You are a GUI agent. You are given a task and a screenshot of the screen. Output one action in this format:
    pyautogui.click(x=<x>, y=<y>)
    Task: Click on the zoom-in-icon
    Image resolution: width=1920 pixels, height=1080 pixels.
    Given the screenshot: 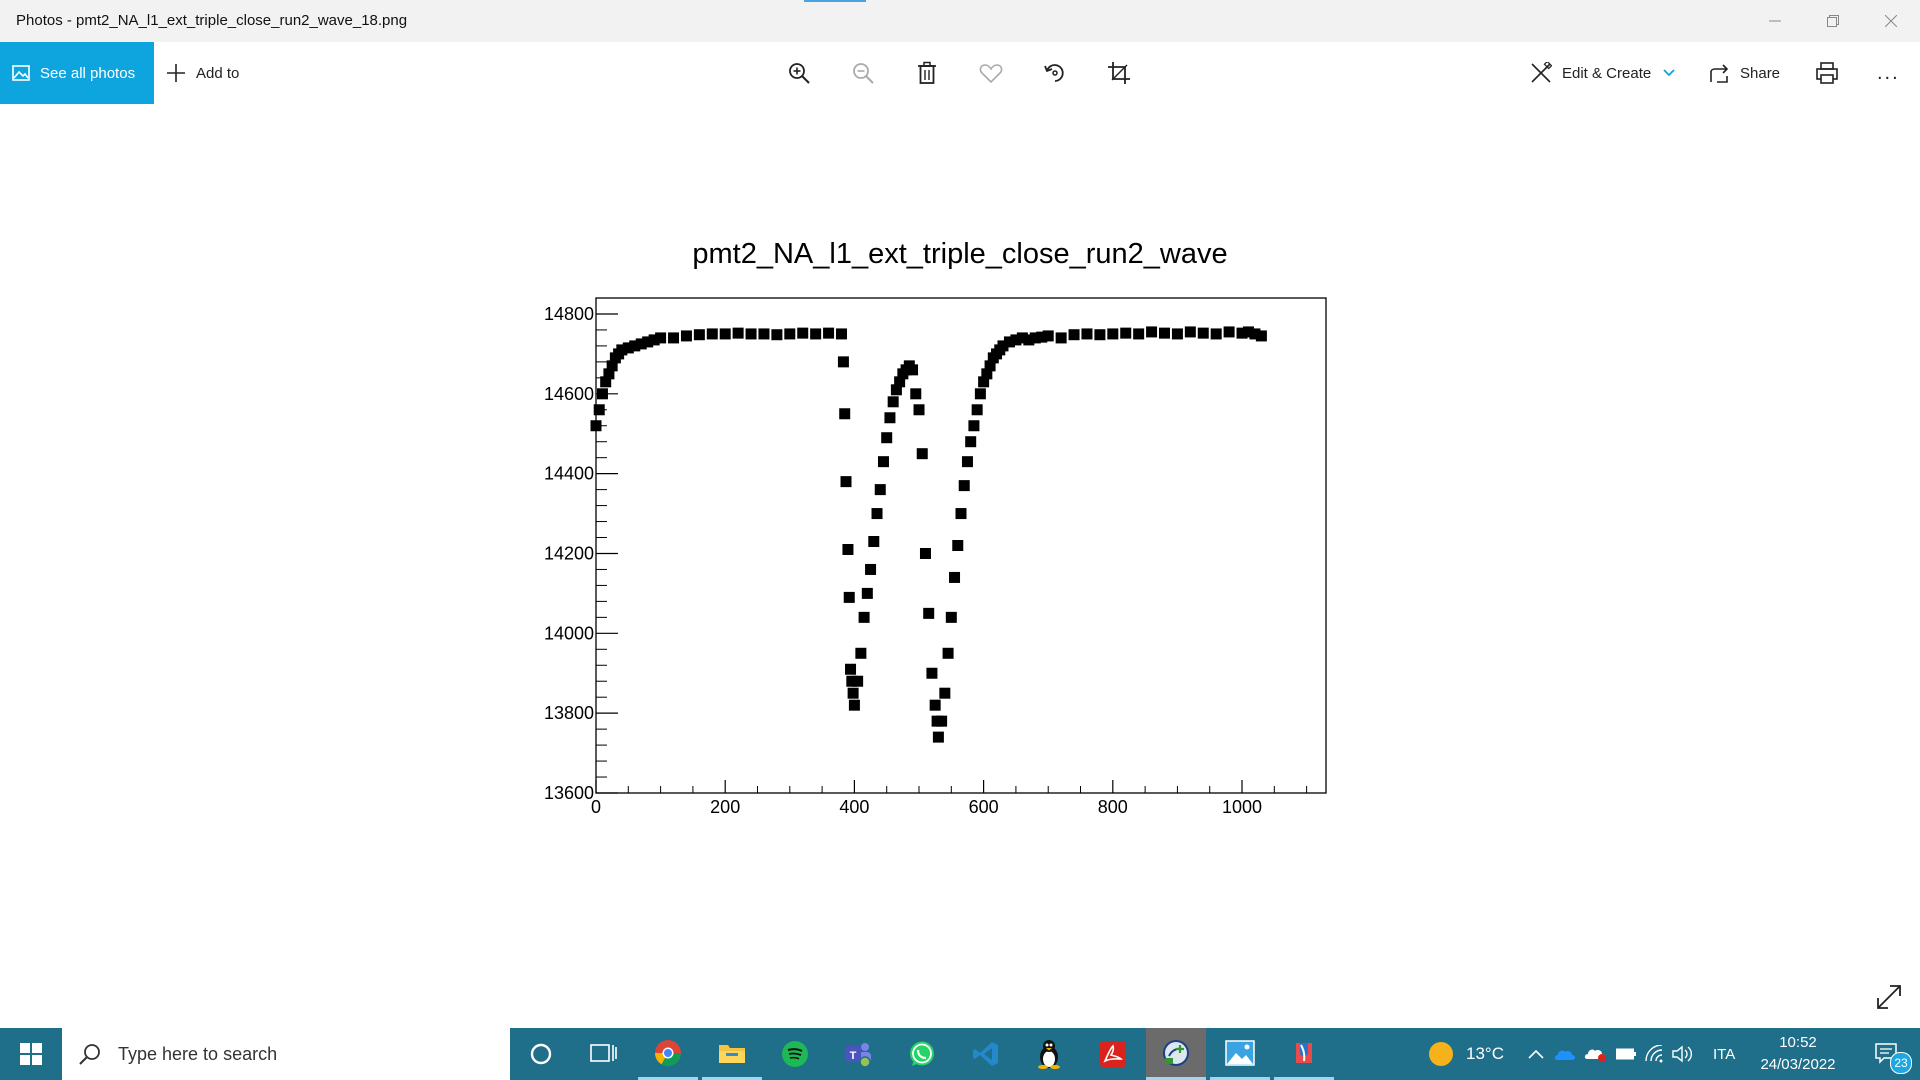 What is the action you would take?
    pyautogui.click(x=799, y=73)
    